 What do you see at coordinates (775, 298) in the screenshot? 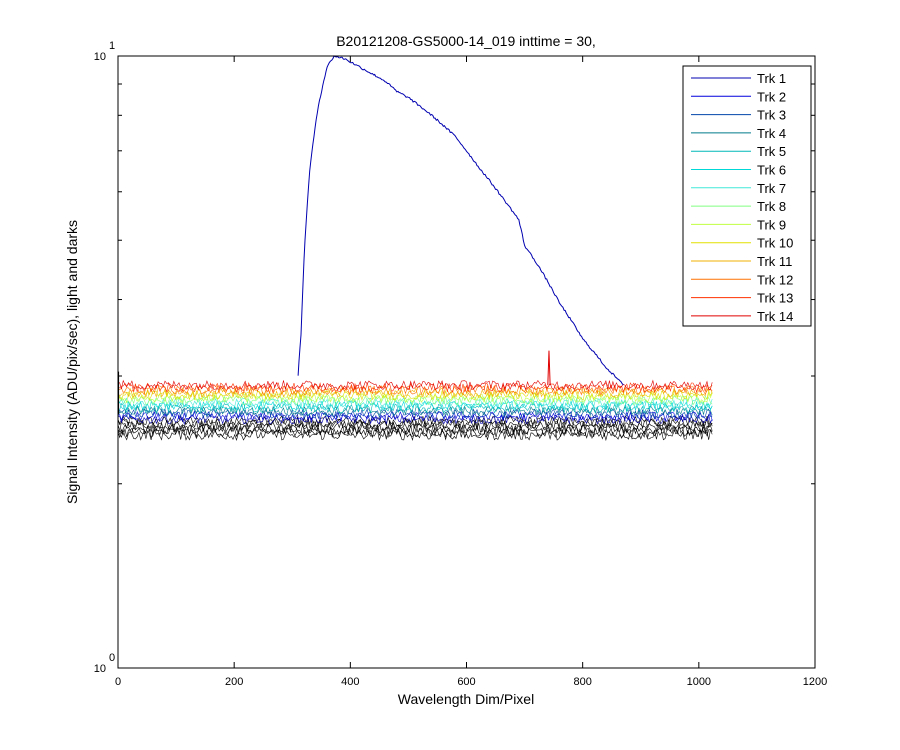
I see `legend-label-trk-13: Trk 13` at bounding box center [775, 298].